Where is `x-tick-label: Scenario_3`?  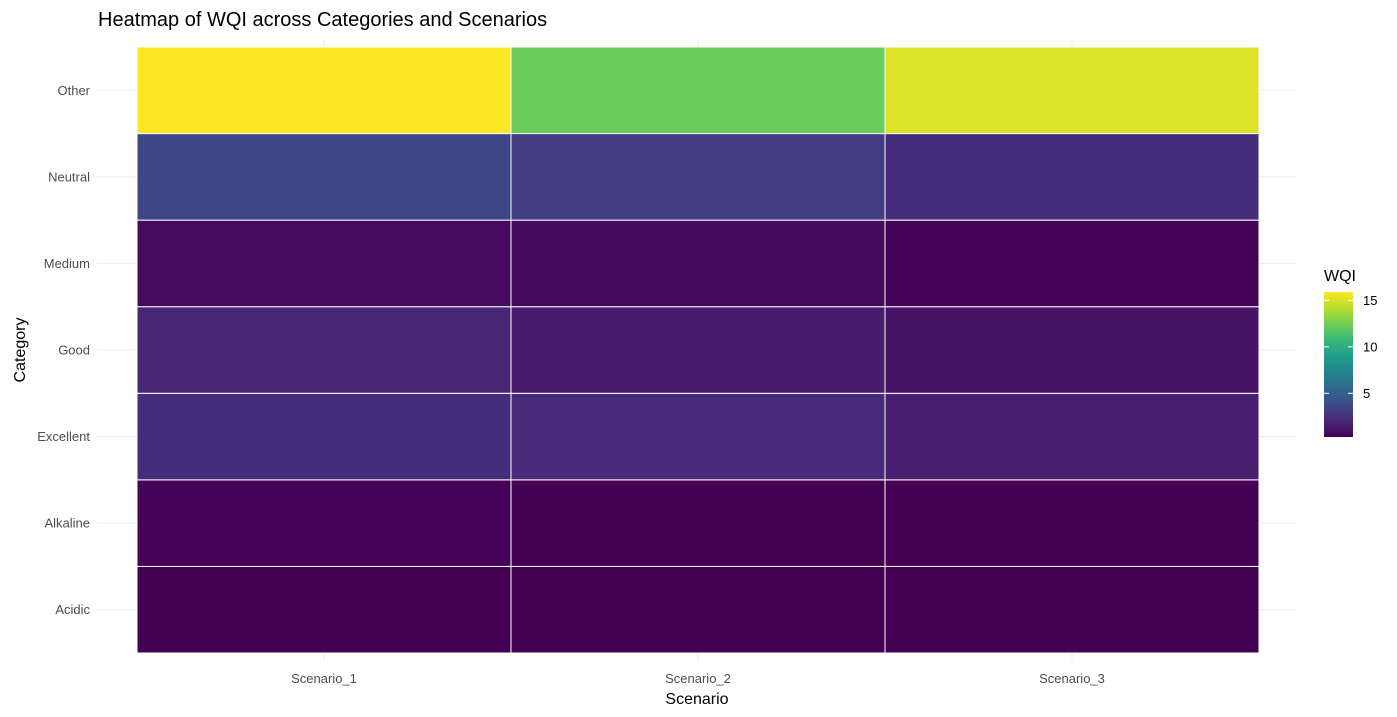 x-tick-label: Scenario_3 is located at coordinates (1072, 678).